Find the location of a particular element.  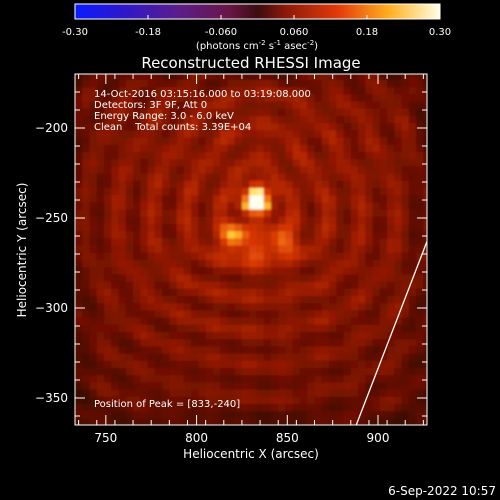

colorbar-tick-label: 0.18 is located at coordinates (367, 32).